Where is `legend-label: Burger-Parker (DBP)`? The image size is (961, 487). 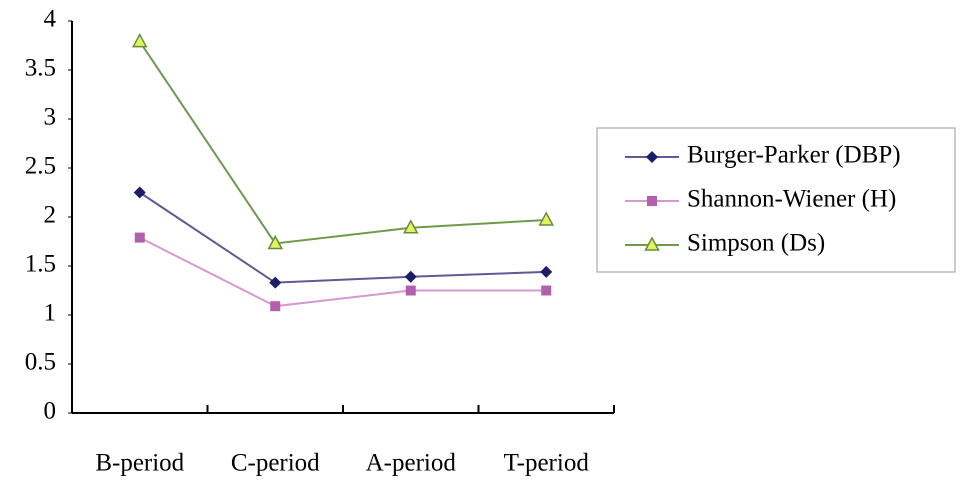
legend-label: Burger-Parker (DBP) is located at coordinates (794, 155).